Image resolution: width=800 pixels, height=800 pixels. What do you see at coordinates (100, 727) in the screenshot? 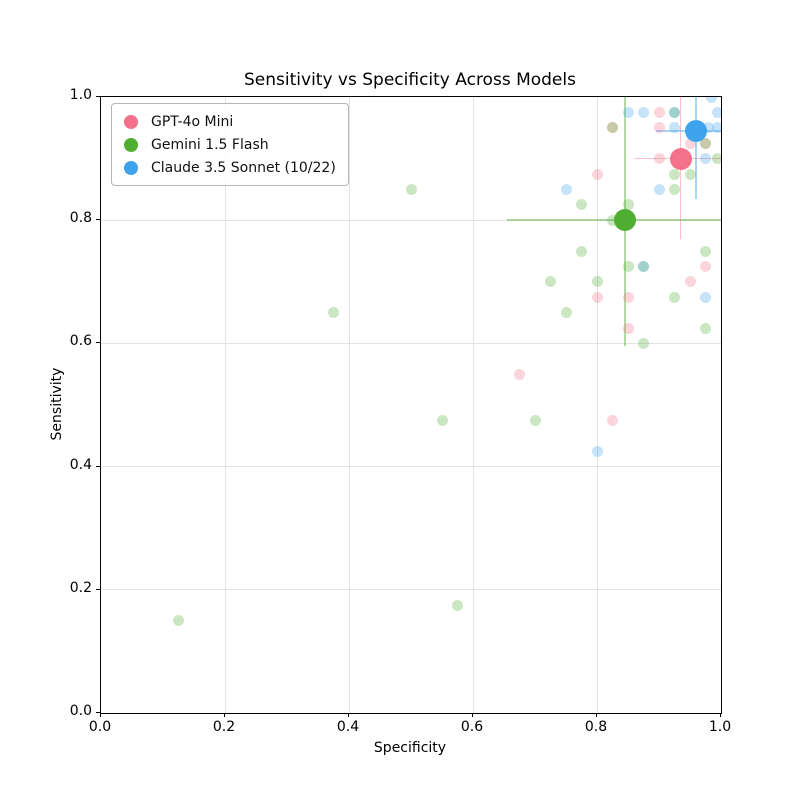
I see `x-tick-label: 0.0` at bounding box center [100, 727].